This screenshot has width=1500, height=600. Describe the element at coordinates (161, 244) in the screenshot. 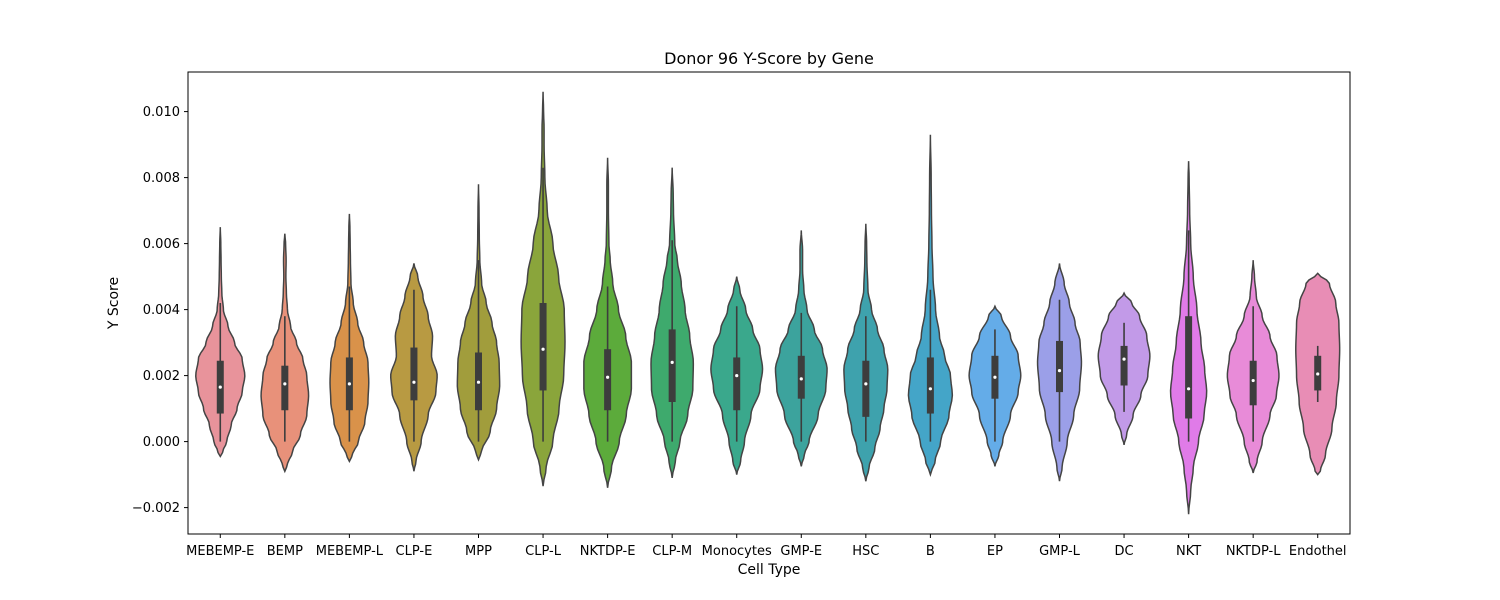

I see `y-tick-label: 0.006` at that location.